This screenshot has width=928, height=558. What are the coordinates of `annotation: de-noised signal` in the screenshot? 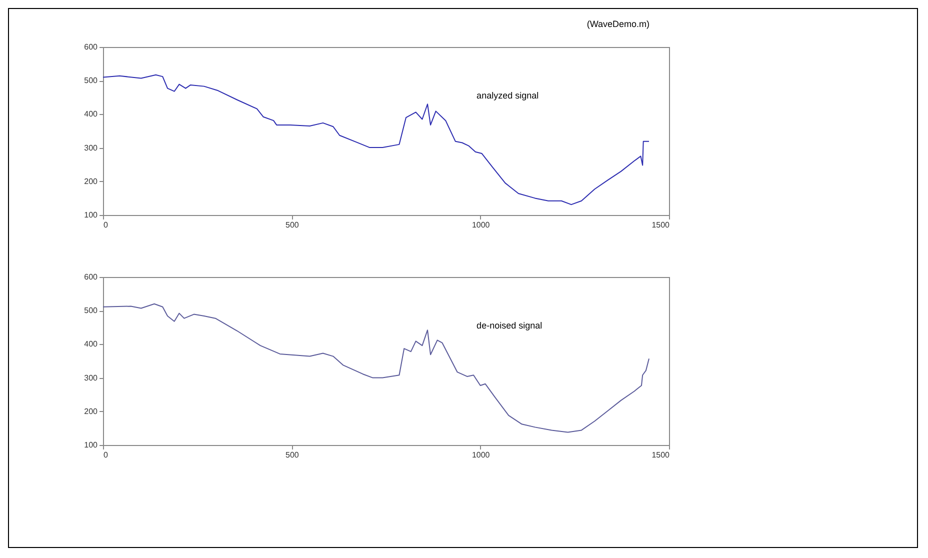 It's located at (509, 325).